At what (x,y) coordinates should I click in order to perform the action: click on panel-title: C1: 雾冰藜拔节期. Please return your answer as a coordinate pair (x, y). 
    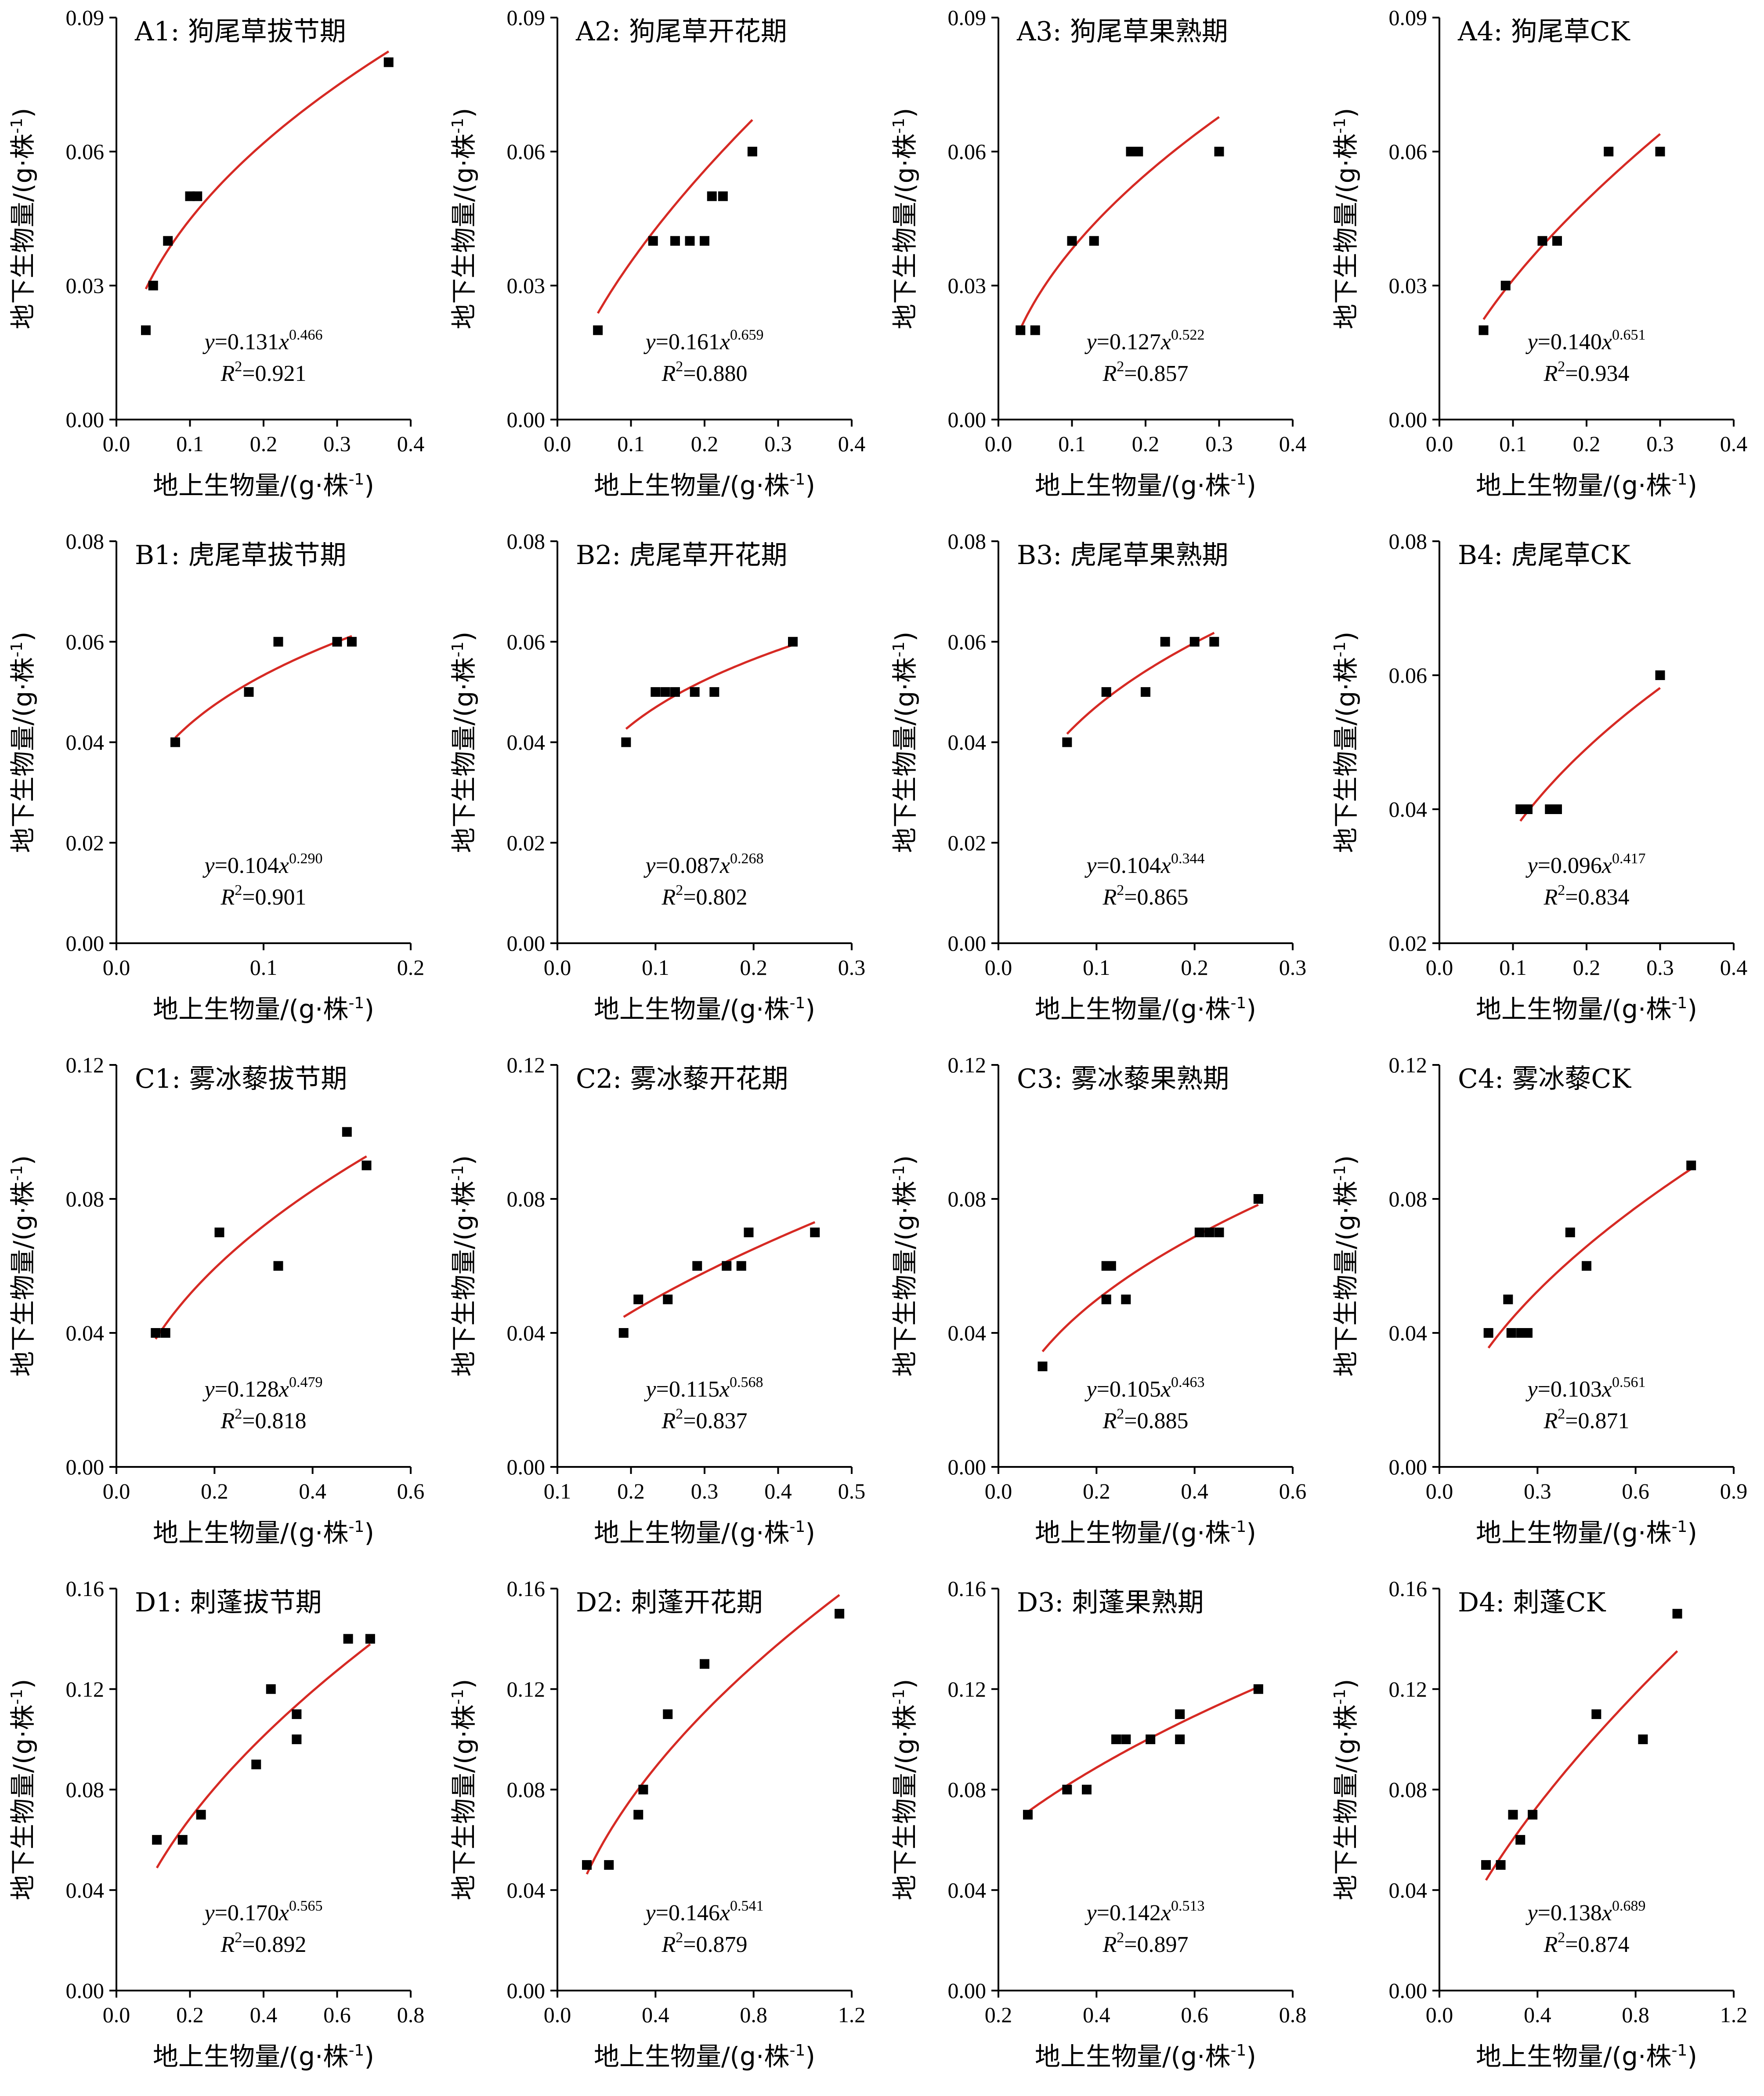
    Looking at the image, I should click on (241, 1079).